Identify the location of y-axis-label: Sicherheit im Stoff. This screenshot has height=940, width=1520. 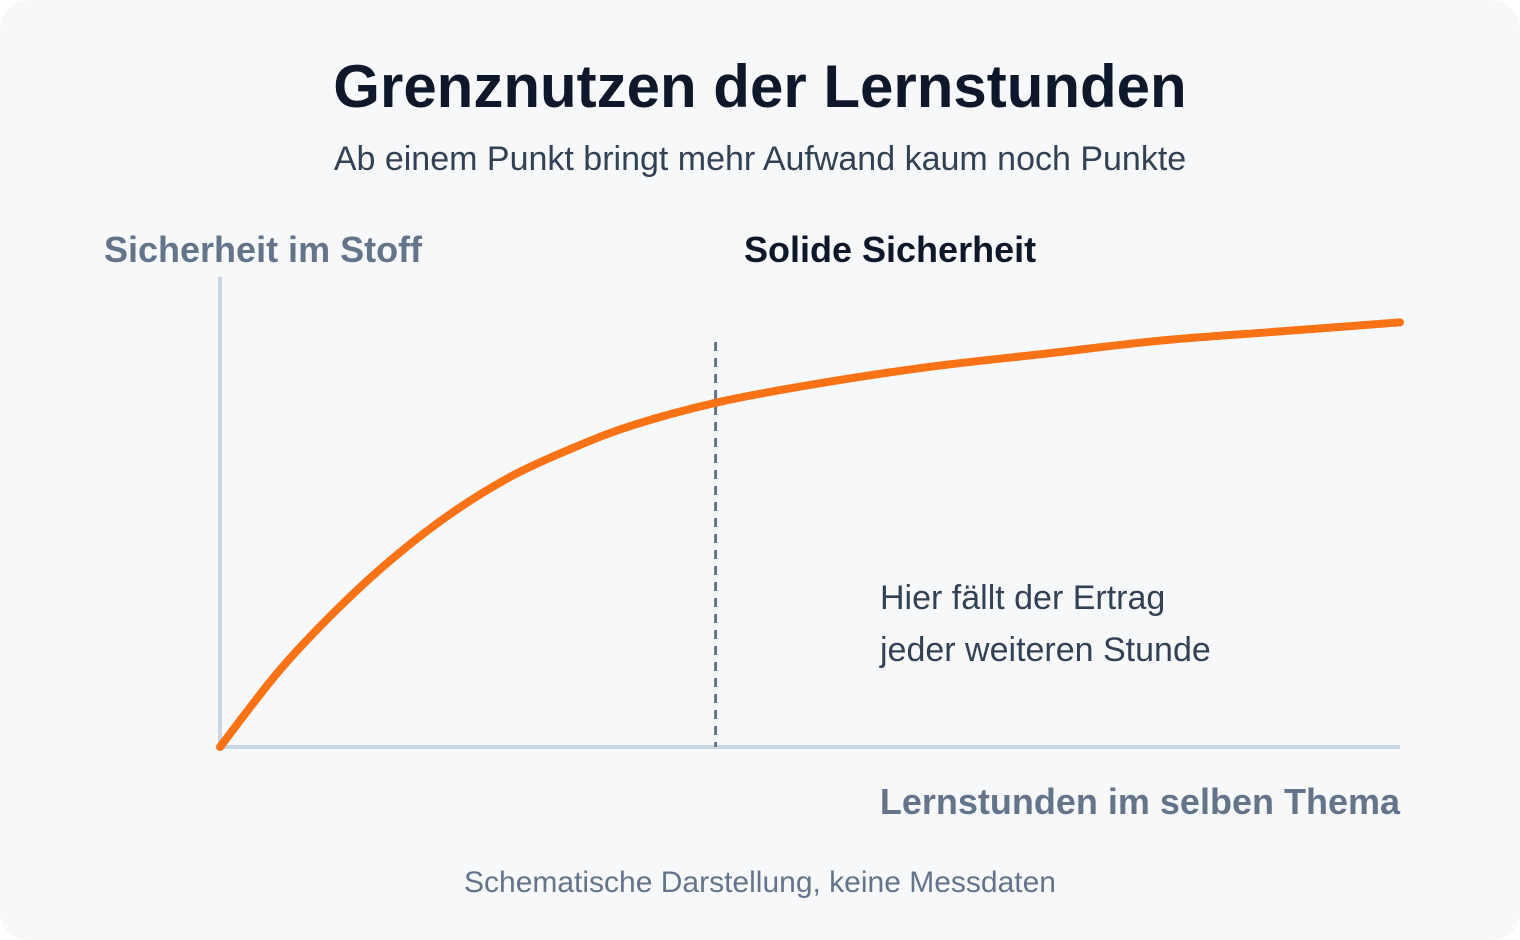
(263, 249).